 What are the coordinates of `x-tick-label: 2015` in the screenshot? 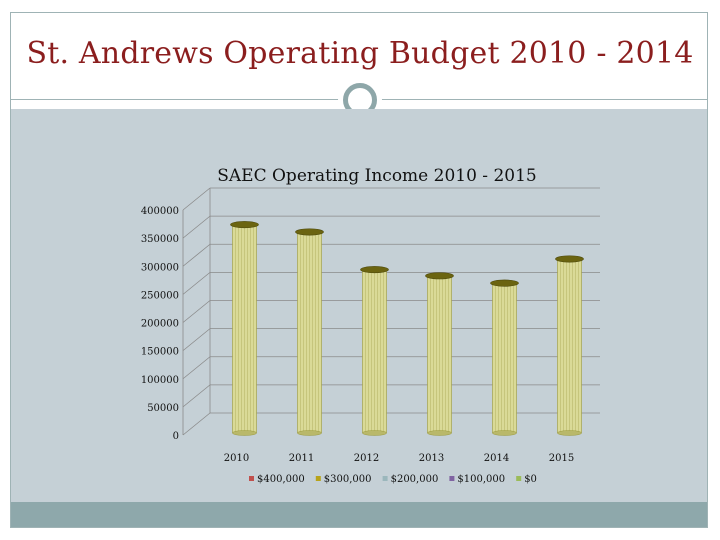 It's located at (561, 458).